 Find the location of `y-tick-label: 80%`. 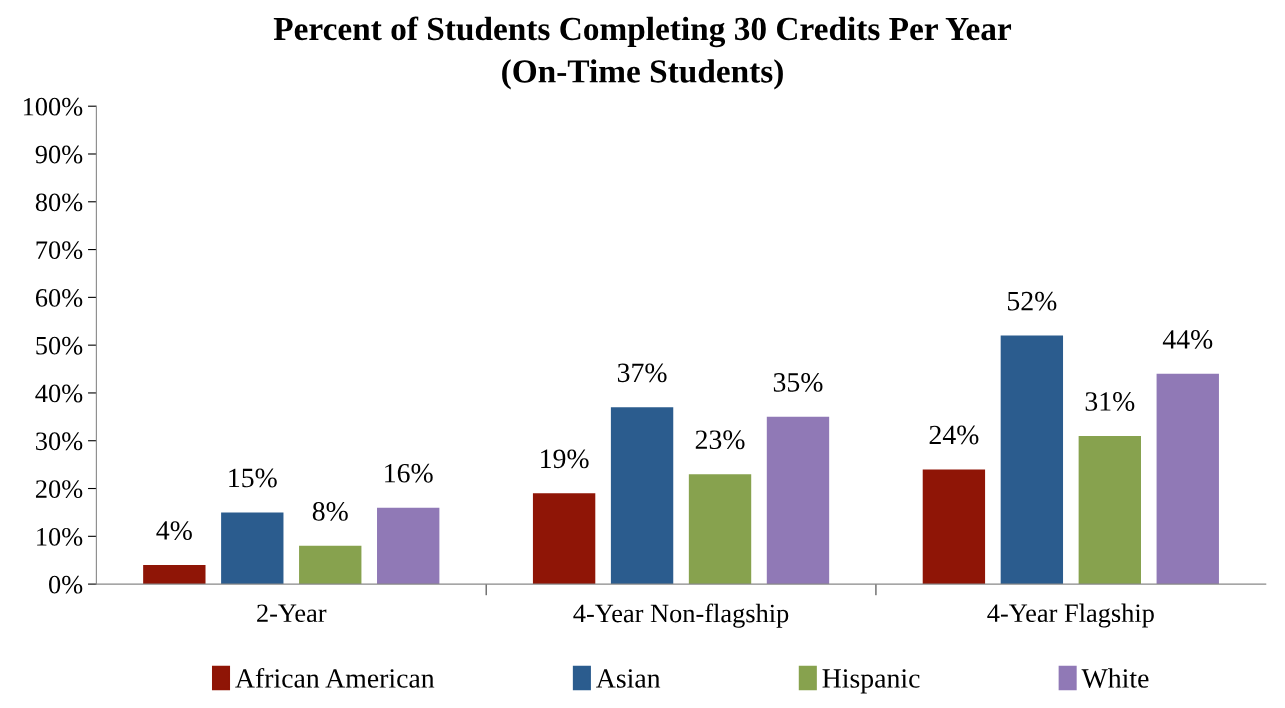

y-tick-label: 80% is located at coordinates (59, 202).